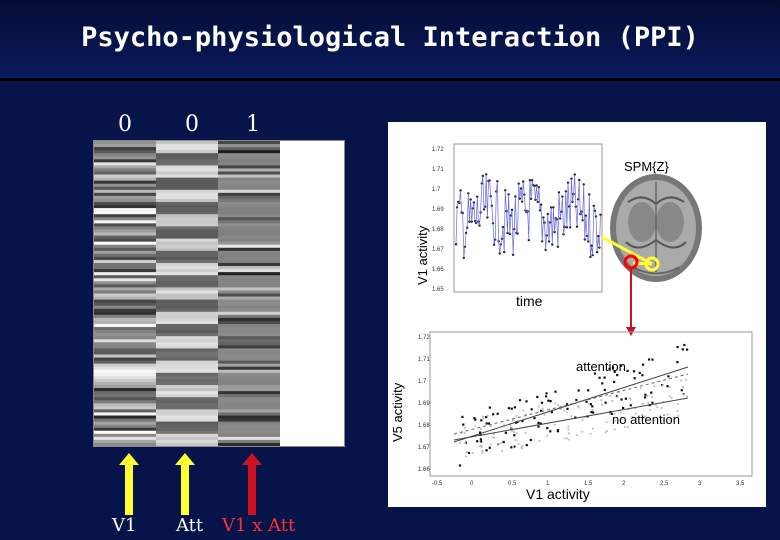  I want to click on scatter-xlabel: V1 activity, so click(558, 494).